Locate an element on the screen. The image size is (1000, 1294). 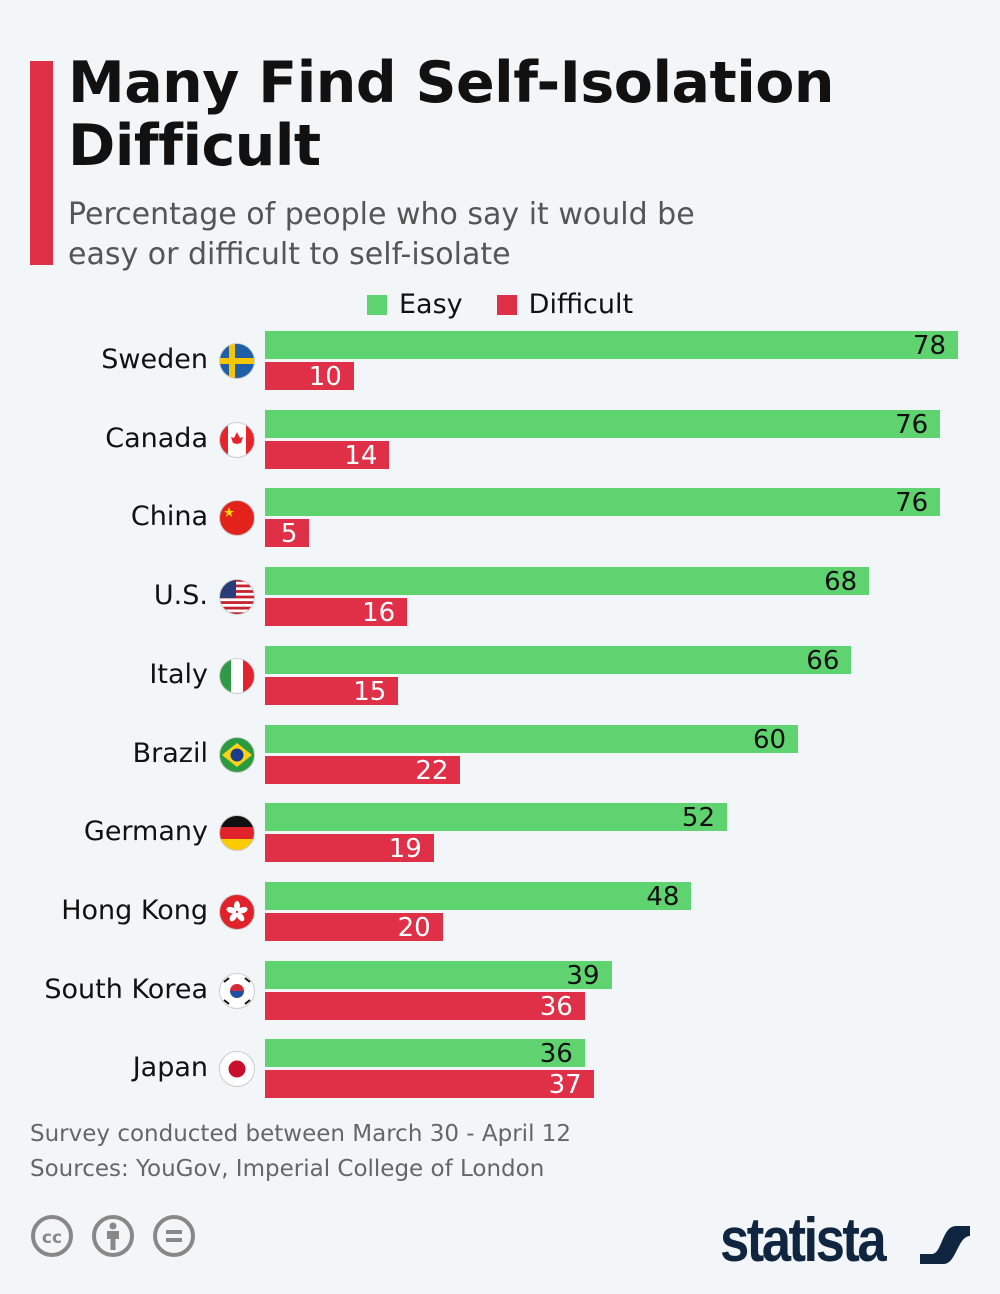
south-korea-flag-icon is located at coordinates (237, 990).